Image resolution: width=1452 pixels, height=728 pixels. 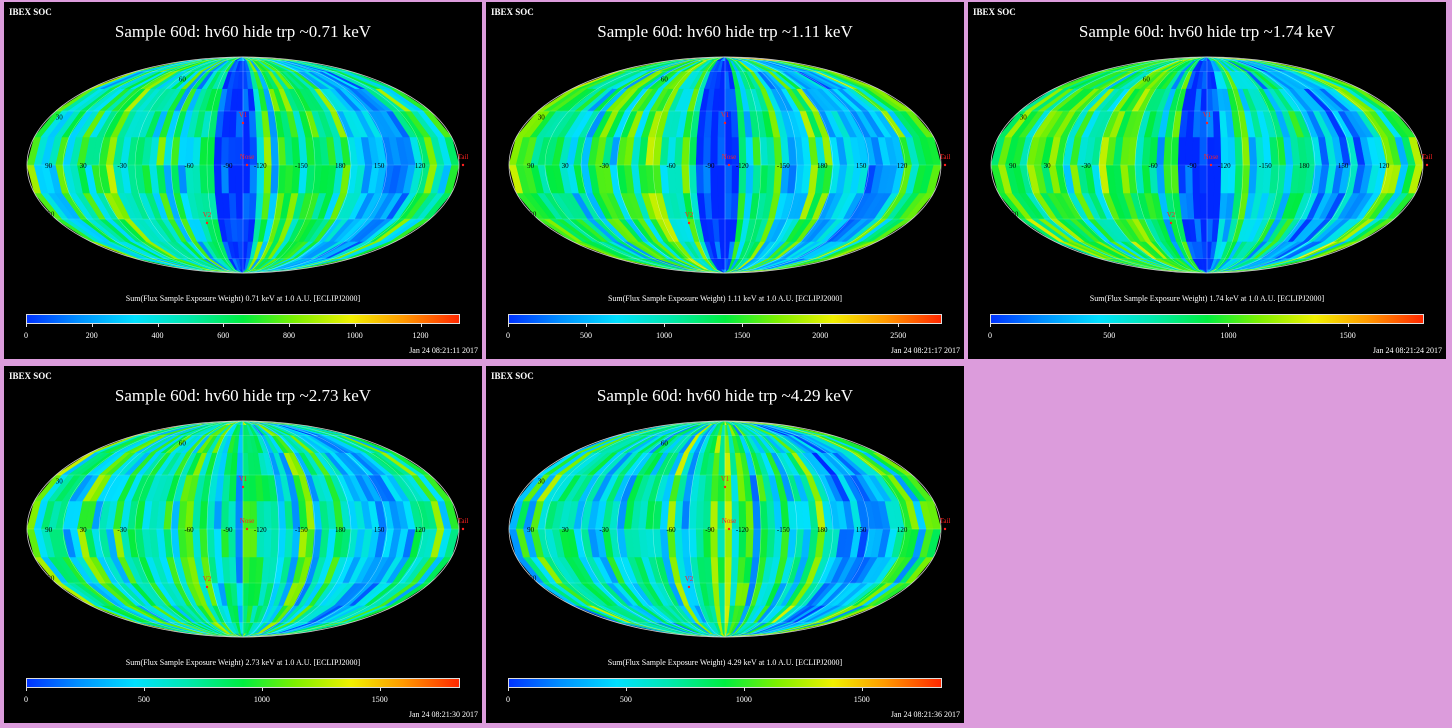 What do you see at coordinates (72, 258) in the screenshot?
I see `lat-label: -60` at bounding box center [72, 258].